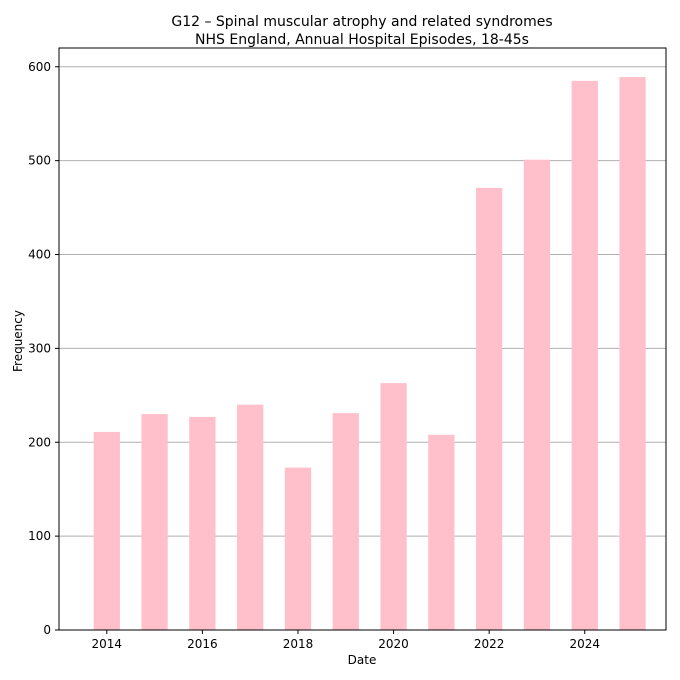 The image size is (680, 680). I want to click on y-tick-label: 400, so click(39, 255).